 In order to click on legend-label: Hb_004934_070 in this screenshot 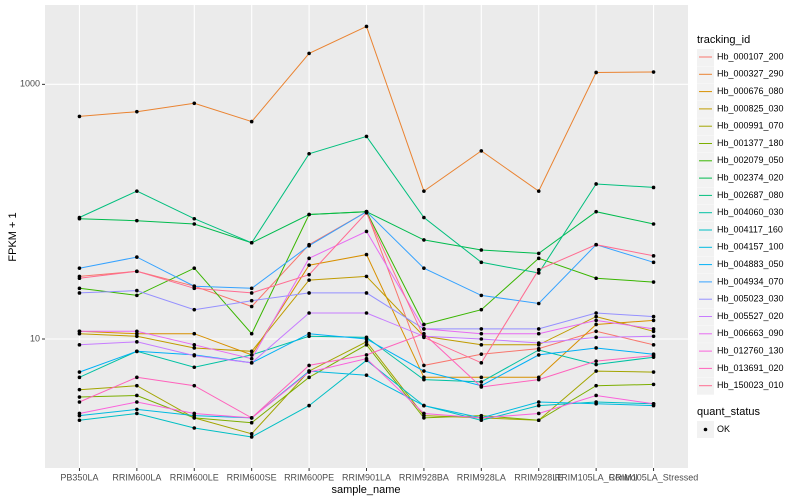, I will do `click(750, 281)`.